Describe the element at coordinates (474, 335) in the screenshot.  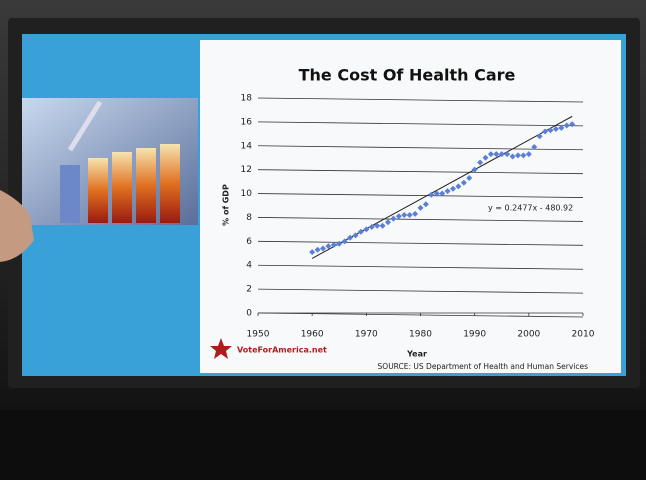
I see `x-tick-label: 1990` at that location.